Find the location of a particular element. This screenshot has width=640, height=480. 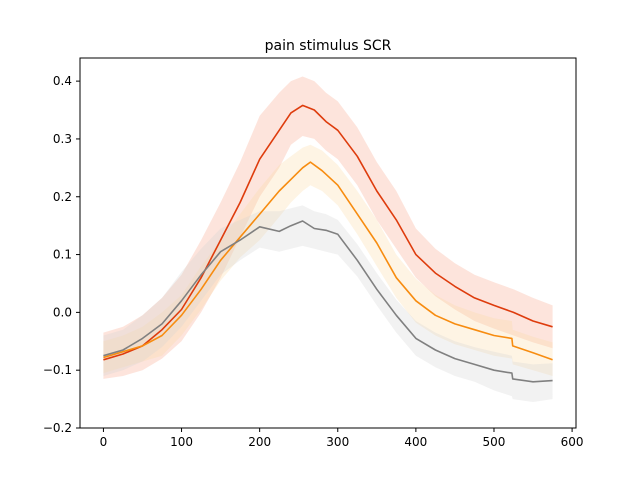

x-tick-label: 600 is located at coordinates (572, 442).